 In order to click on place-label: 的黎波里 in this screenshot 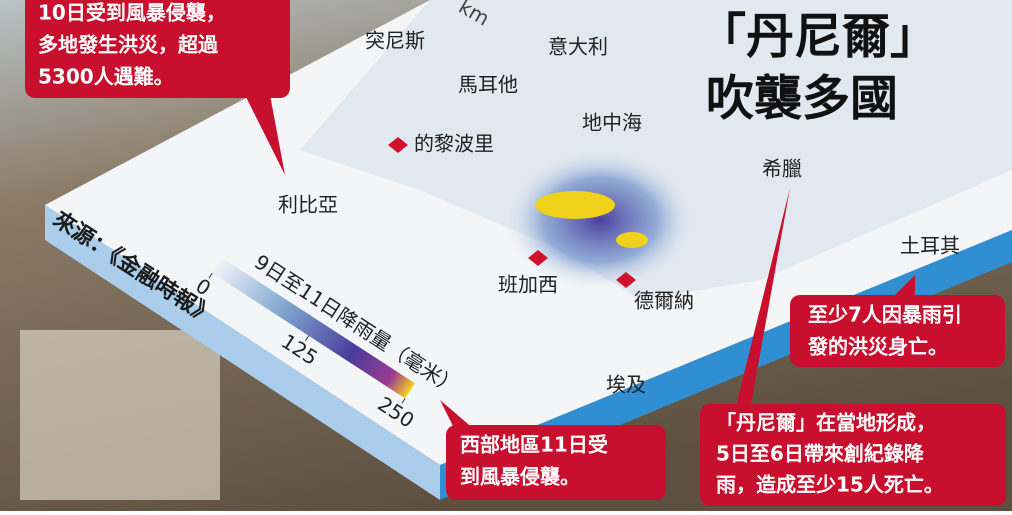, I will do `click(454, 144)`.